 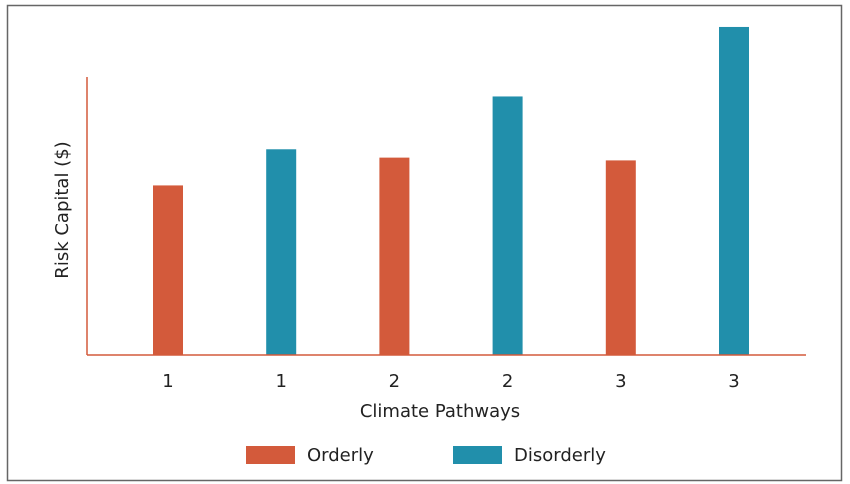 What do you see at coordinates (62, 209) in the screenshot?
I see `y-axis-title: Risk Capital ($)` at bounding box center [62, 209].